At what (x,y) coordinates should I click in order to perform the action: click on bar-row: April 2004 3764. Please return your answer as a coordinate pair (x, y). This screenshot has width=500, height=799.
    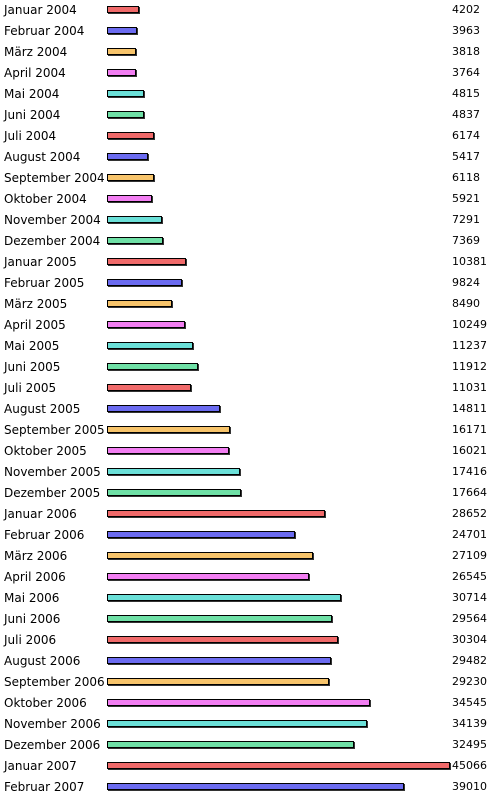
    Looking at the image, I should click on (250, 74).